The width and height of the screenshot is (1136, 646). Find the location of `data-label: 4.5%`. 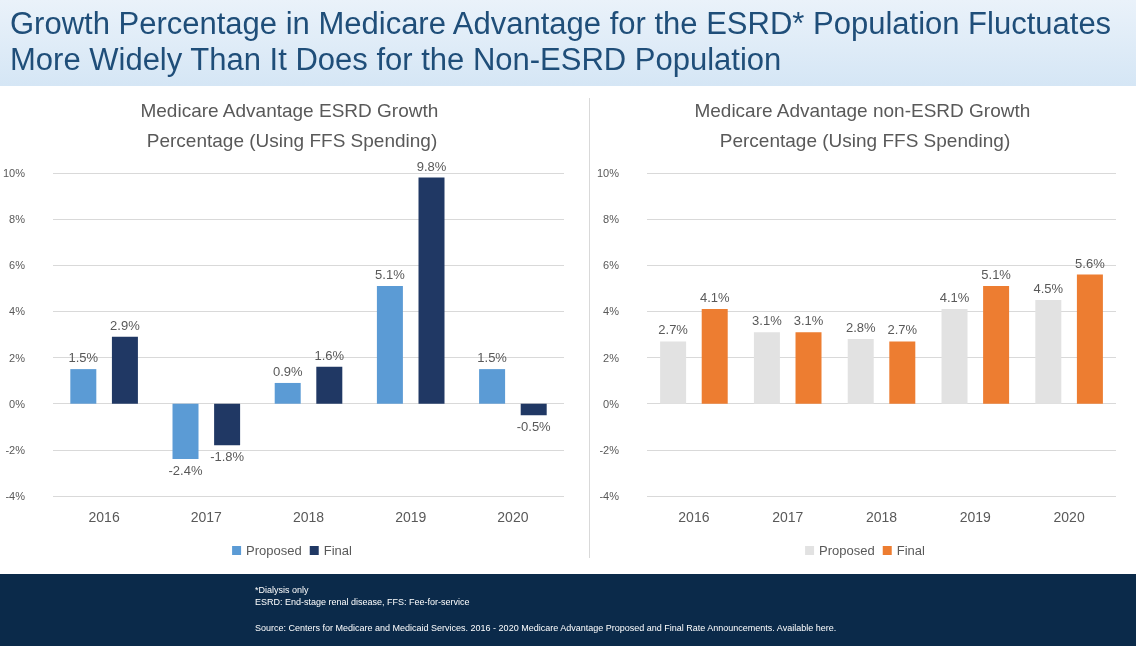

data-label: 4.5% is located at coordinates (1048, 288).